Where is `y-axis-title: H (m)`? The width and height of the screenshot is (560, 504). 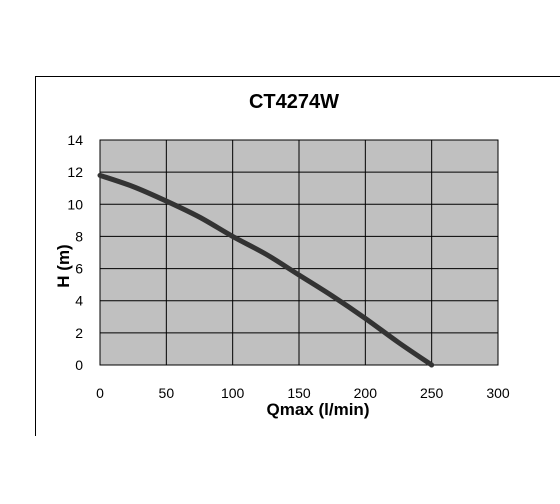
y-axis-title: H (m) is located at coordinates (63, 265).